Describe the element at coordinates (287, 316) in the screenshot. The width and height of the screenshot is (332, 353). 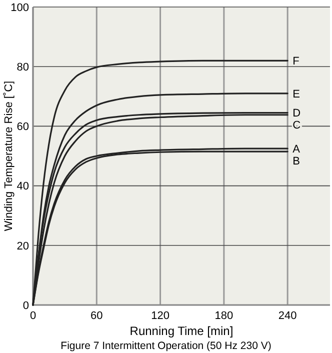
I see `x-tick-label: 240` at that location.